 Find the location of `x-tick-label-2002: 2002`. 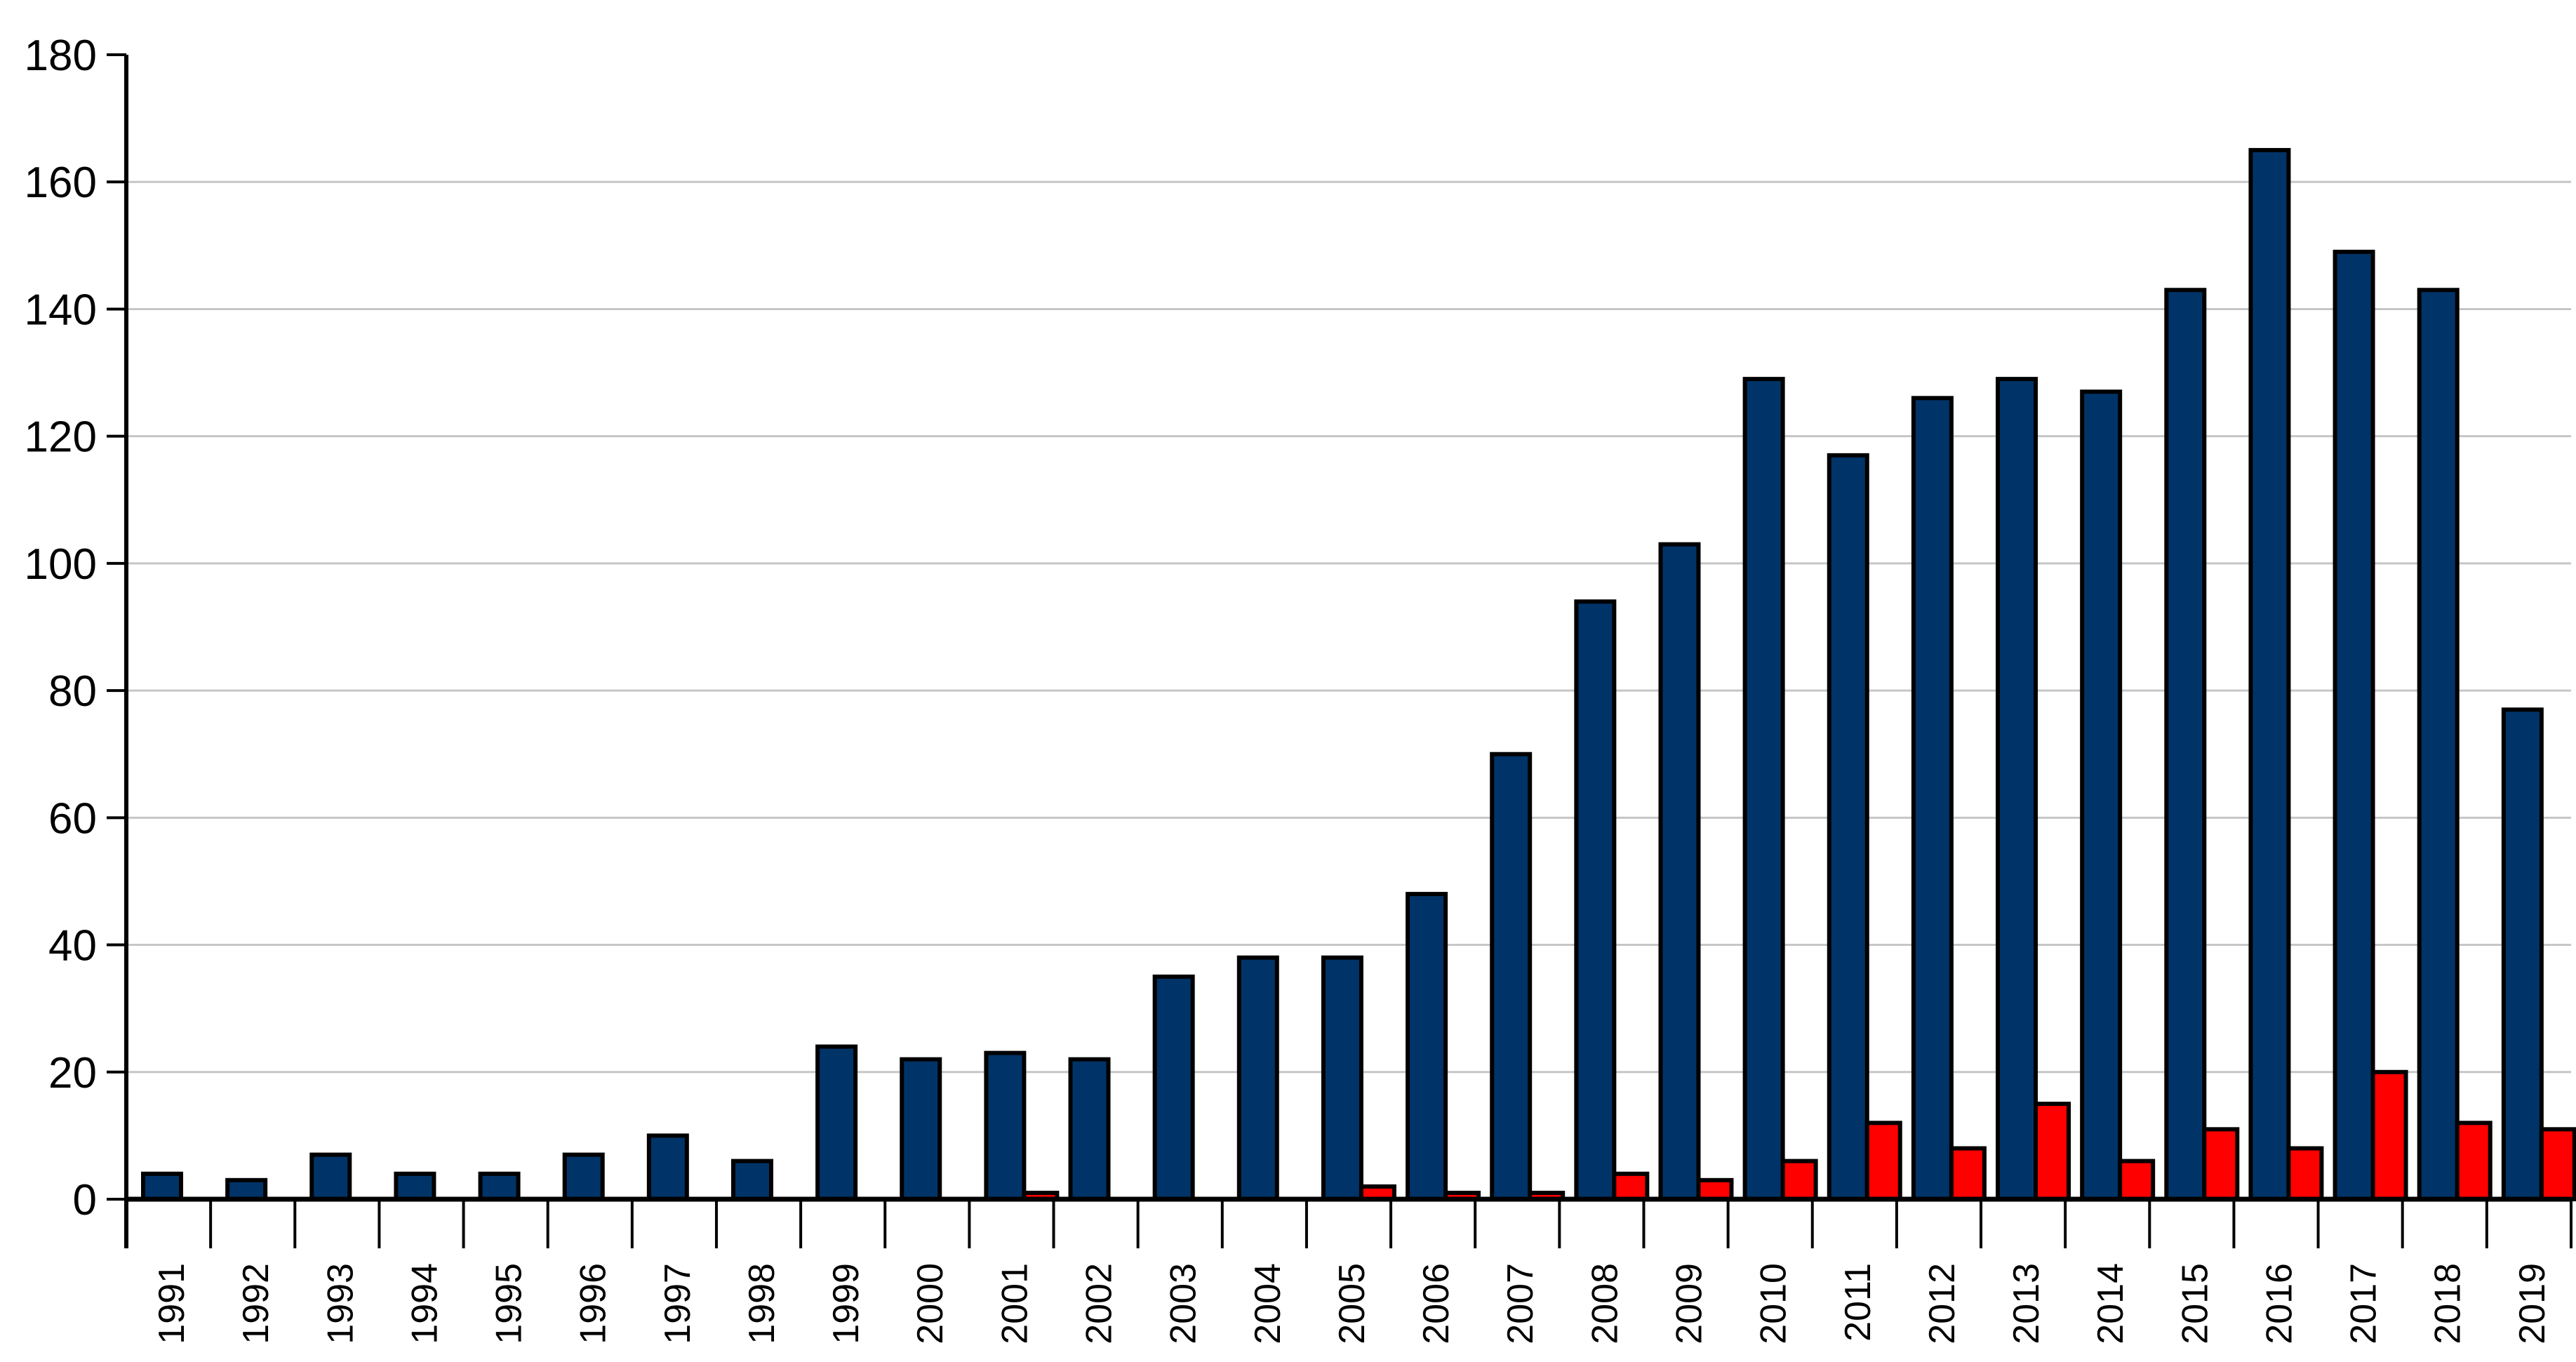

x-tick-label-2002: 2002 is located at coordinates (1099, 1303).